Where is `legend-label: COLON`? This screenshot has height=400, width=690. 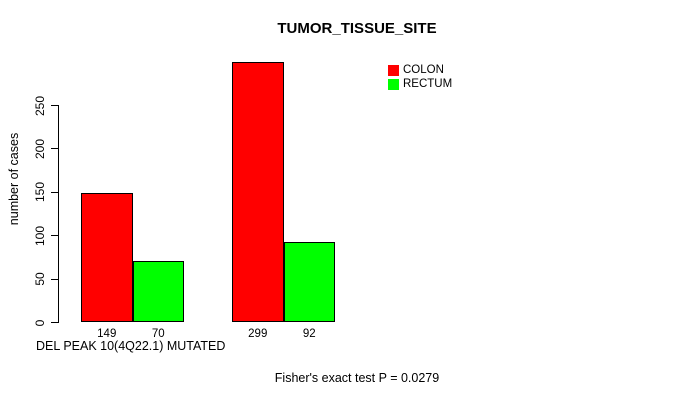 legend-label: COLON is located at coordinates (423, 70).